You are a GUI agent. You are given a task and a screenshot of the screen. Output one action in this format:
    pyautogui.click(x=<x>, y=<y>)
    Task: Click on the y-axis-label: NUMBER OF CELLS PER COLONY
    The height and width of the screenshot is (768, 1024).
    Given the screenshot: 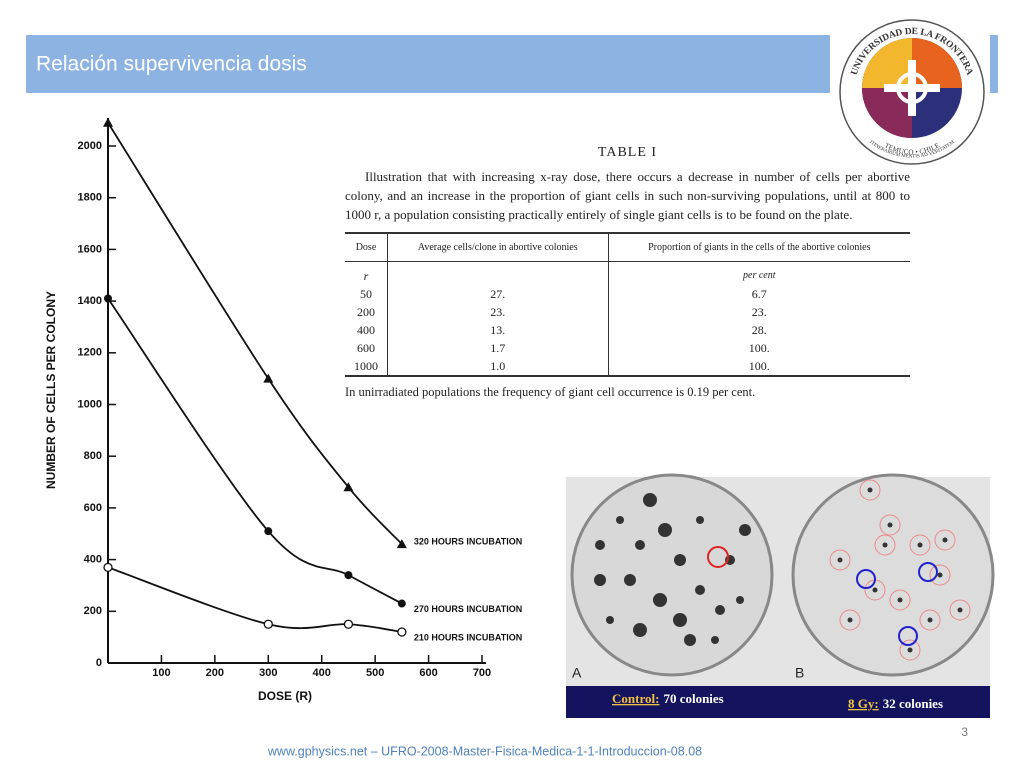 What is the action you would take?
    pyautogui.click(x=51, y=390)
    